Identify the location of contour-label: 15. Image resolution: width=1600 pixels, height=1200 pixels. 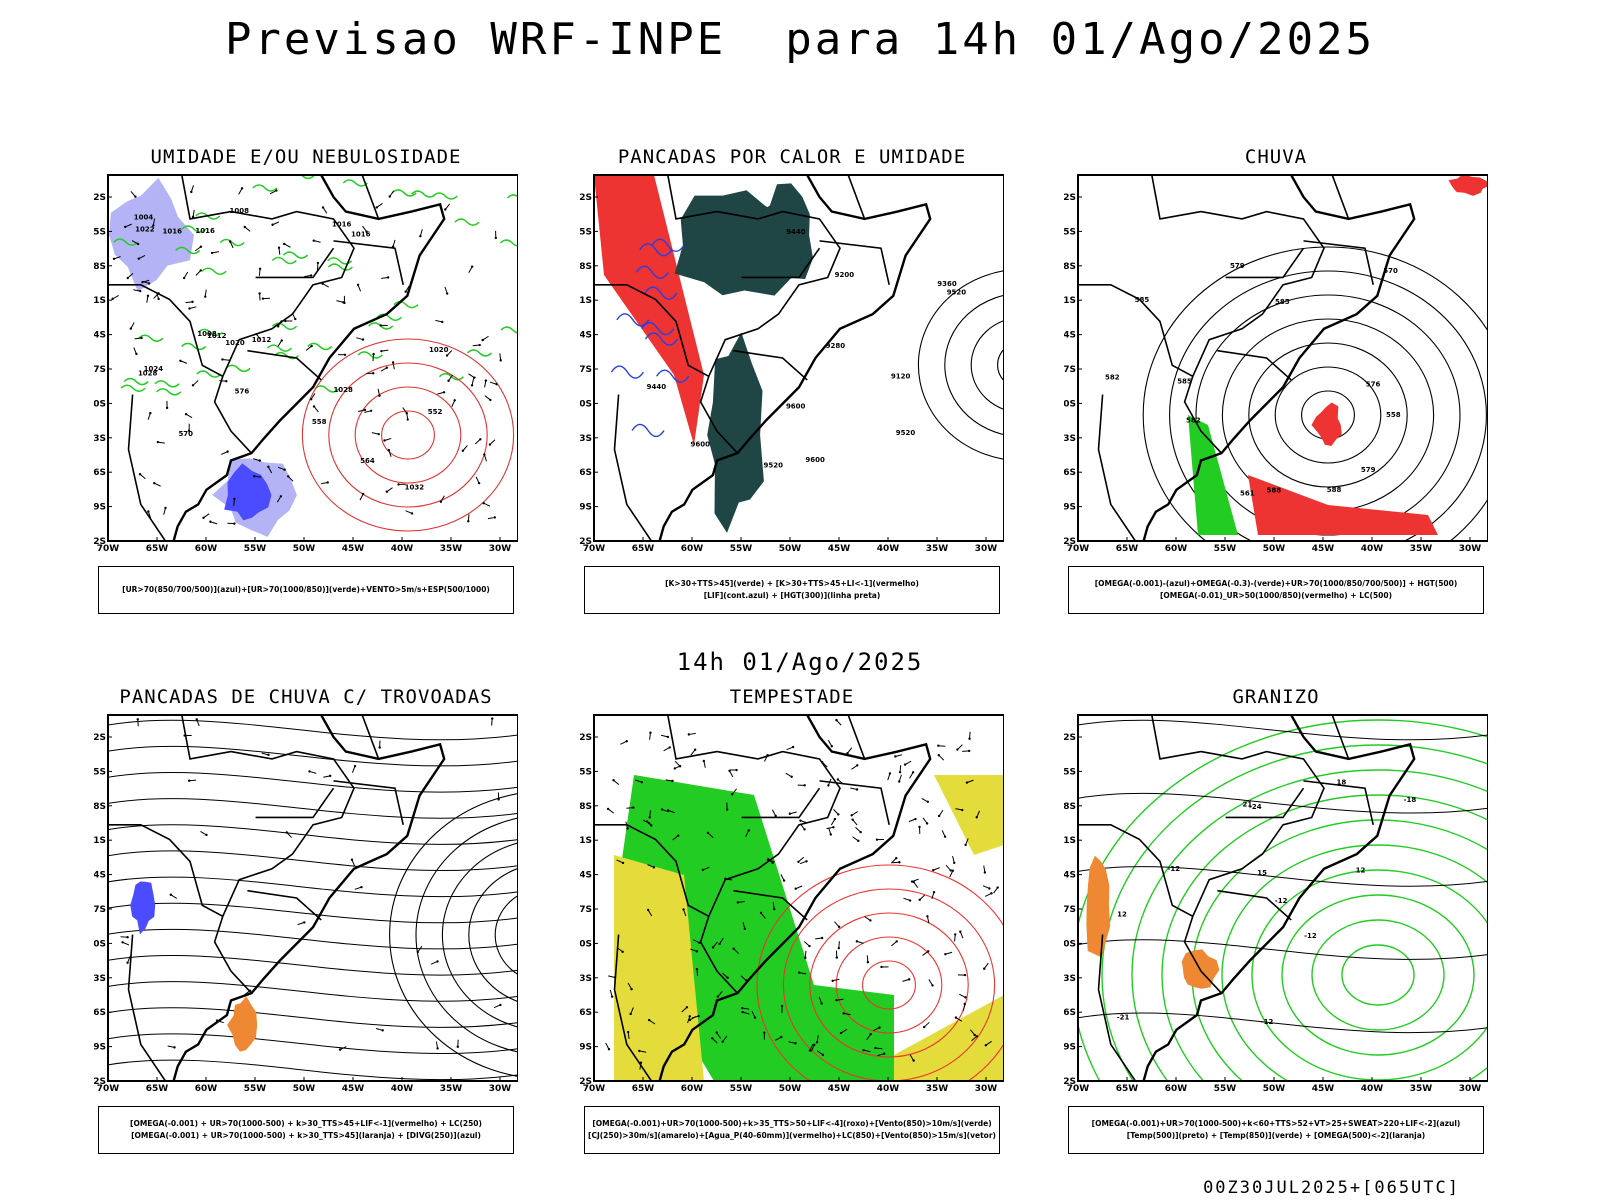
(1262, 873).